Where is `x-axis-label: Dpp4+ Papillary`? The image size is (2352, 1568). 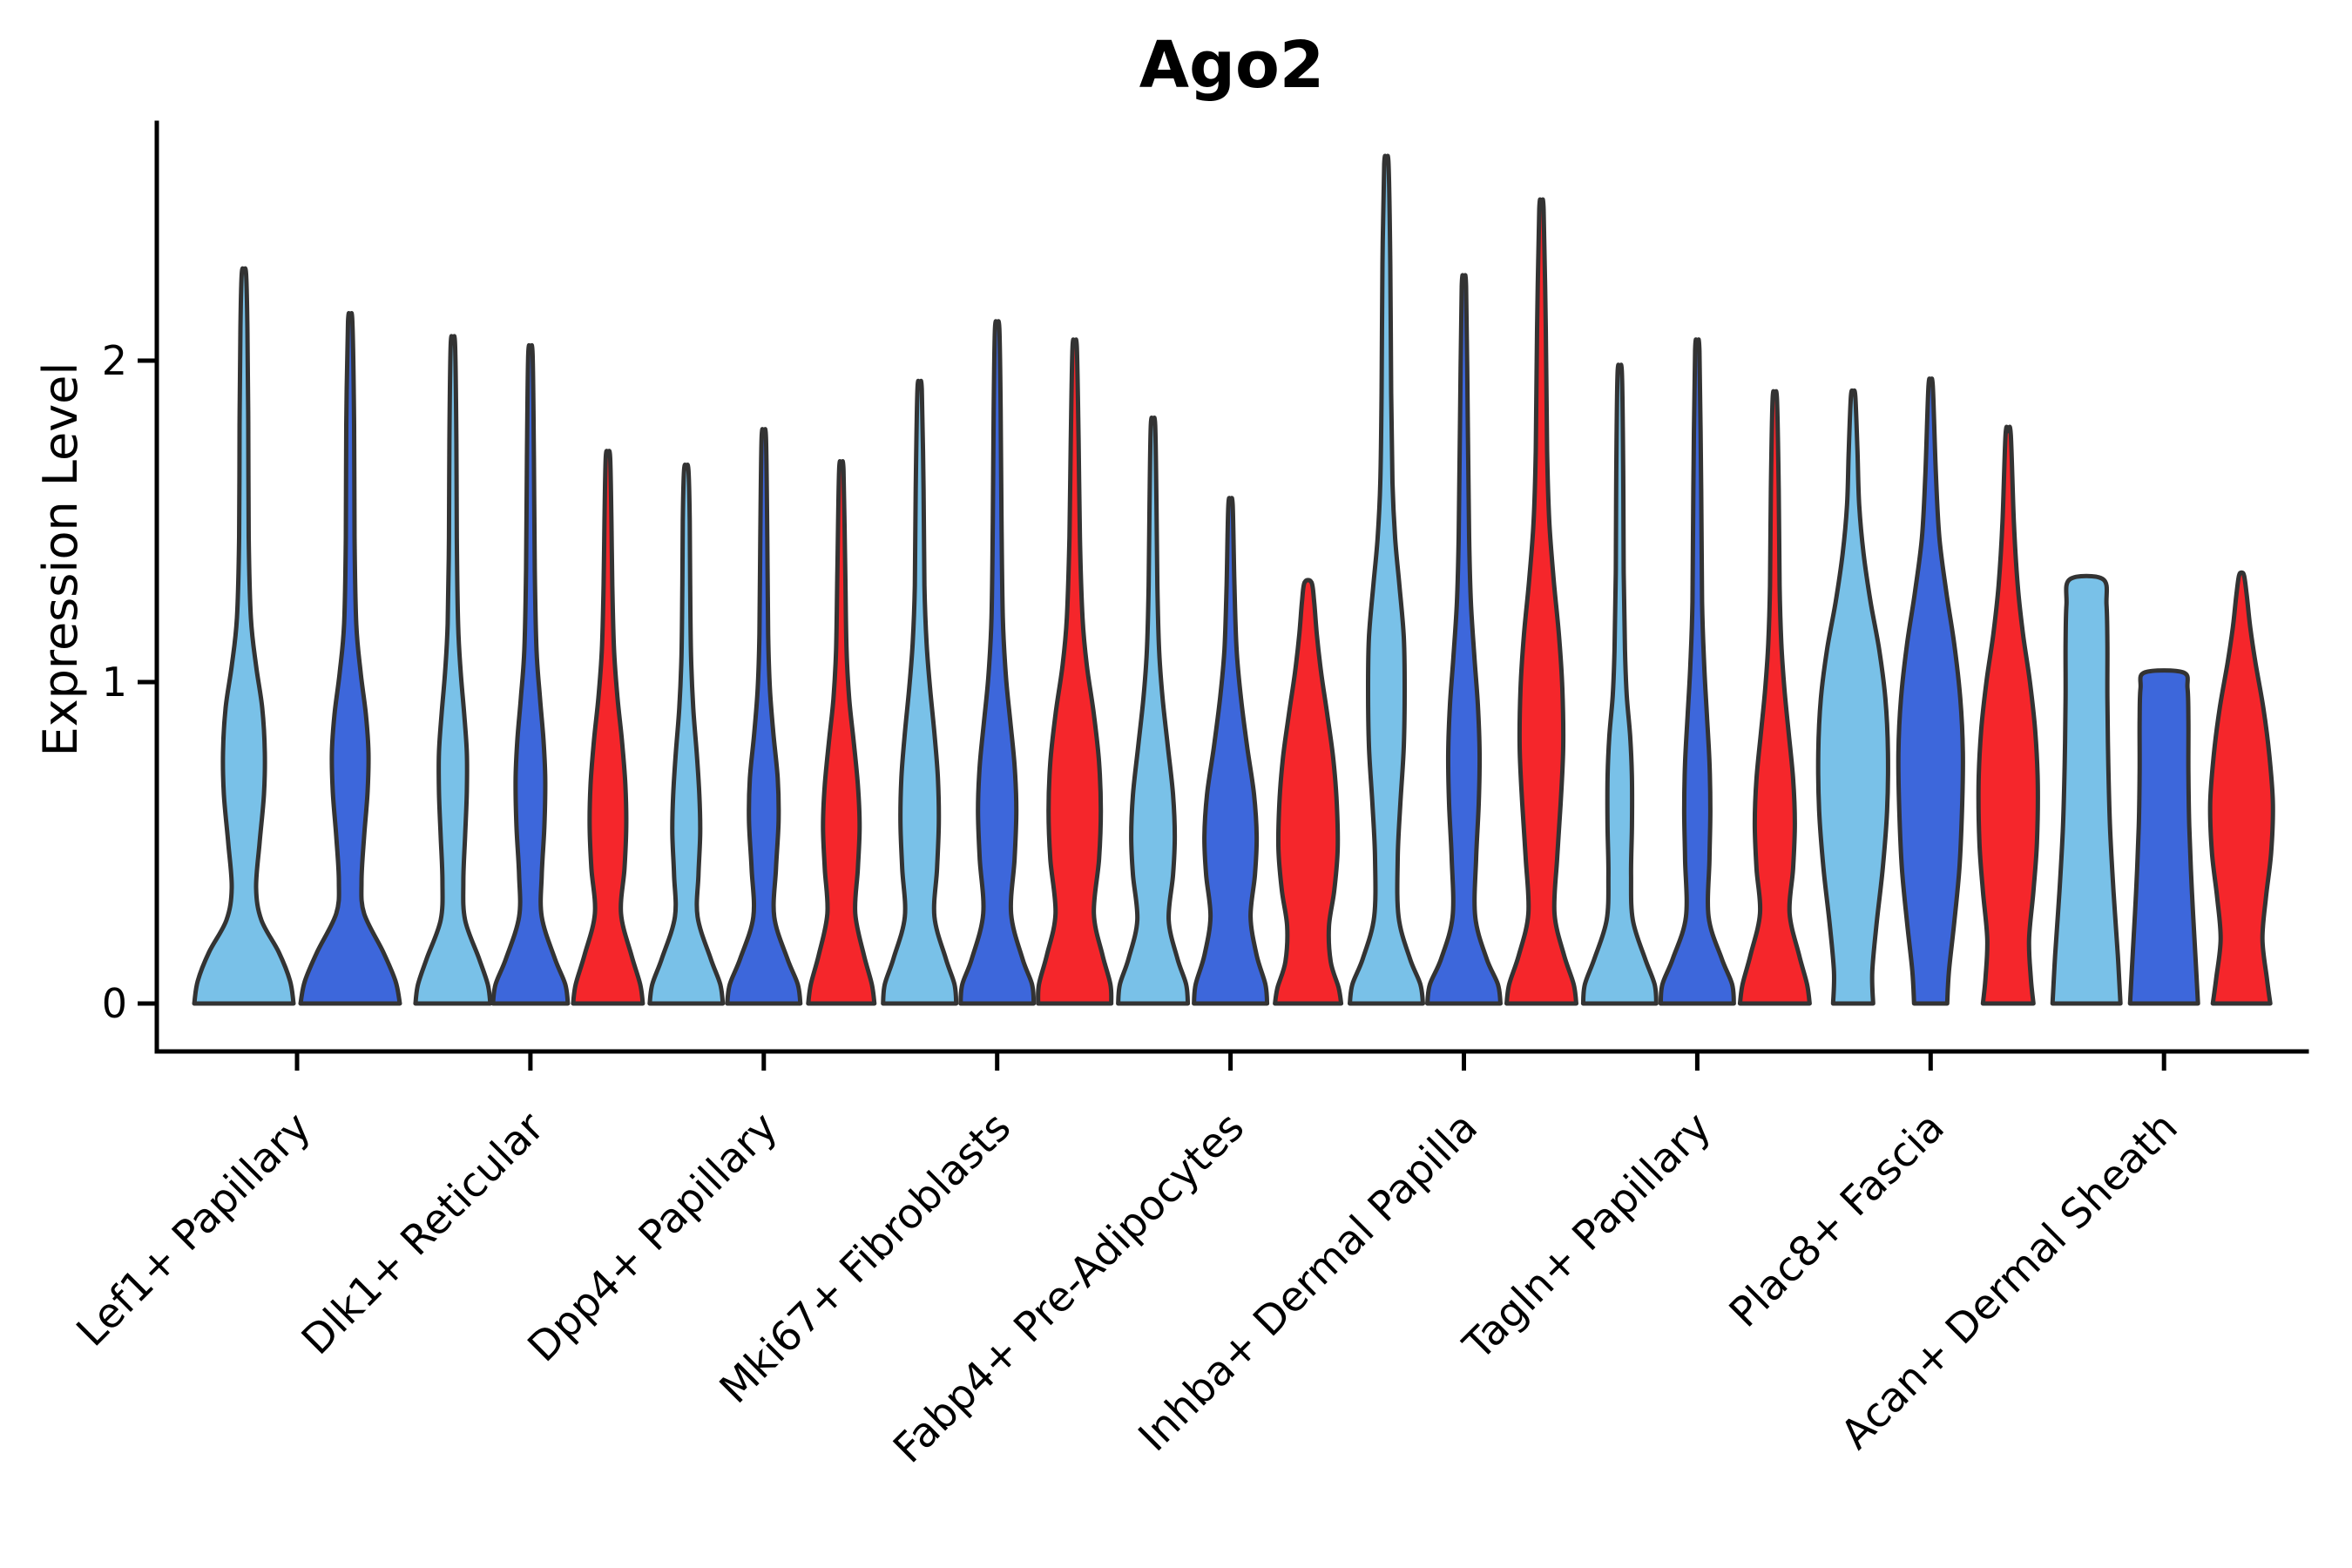
x-axis-label: Dpp4+ Papillary is located at coordinates (653, 1238).